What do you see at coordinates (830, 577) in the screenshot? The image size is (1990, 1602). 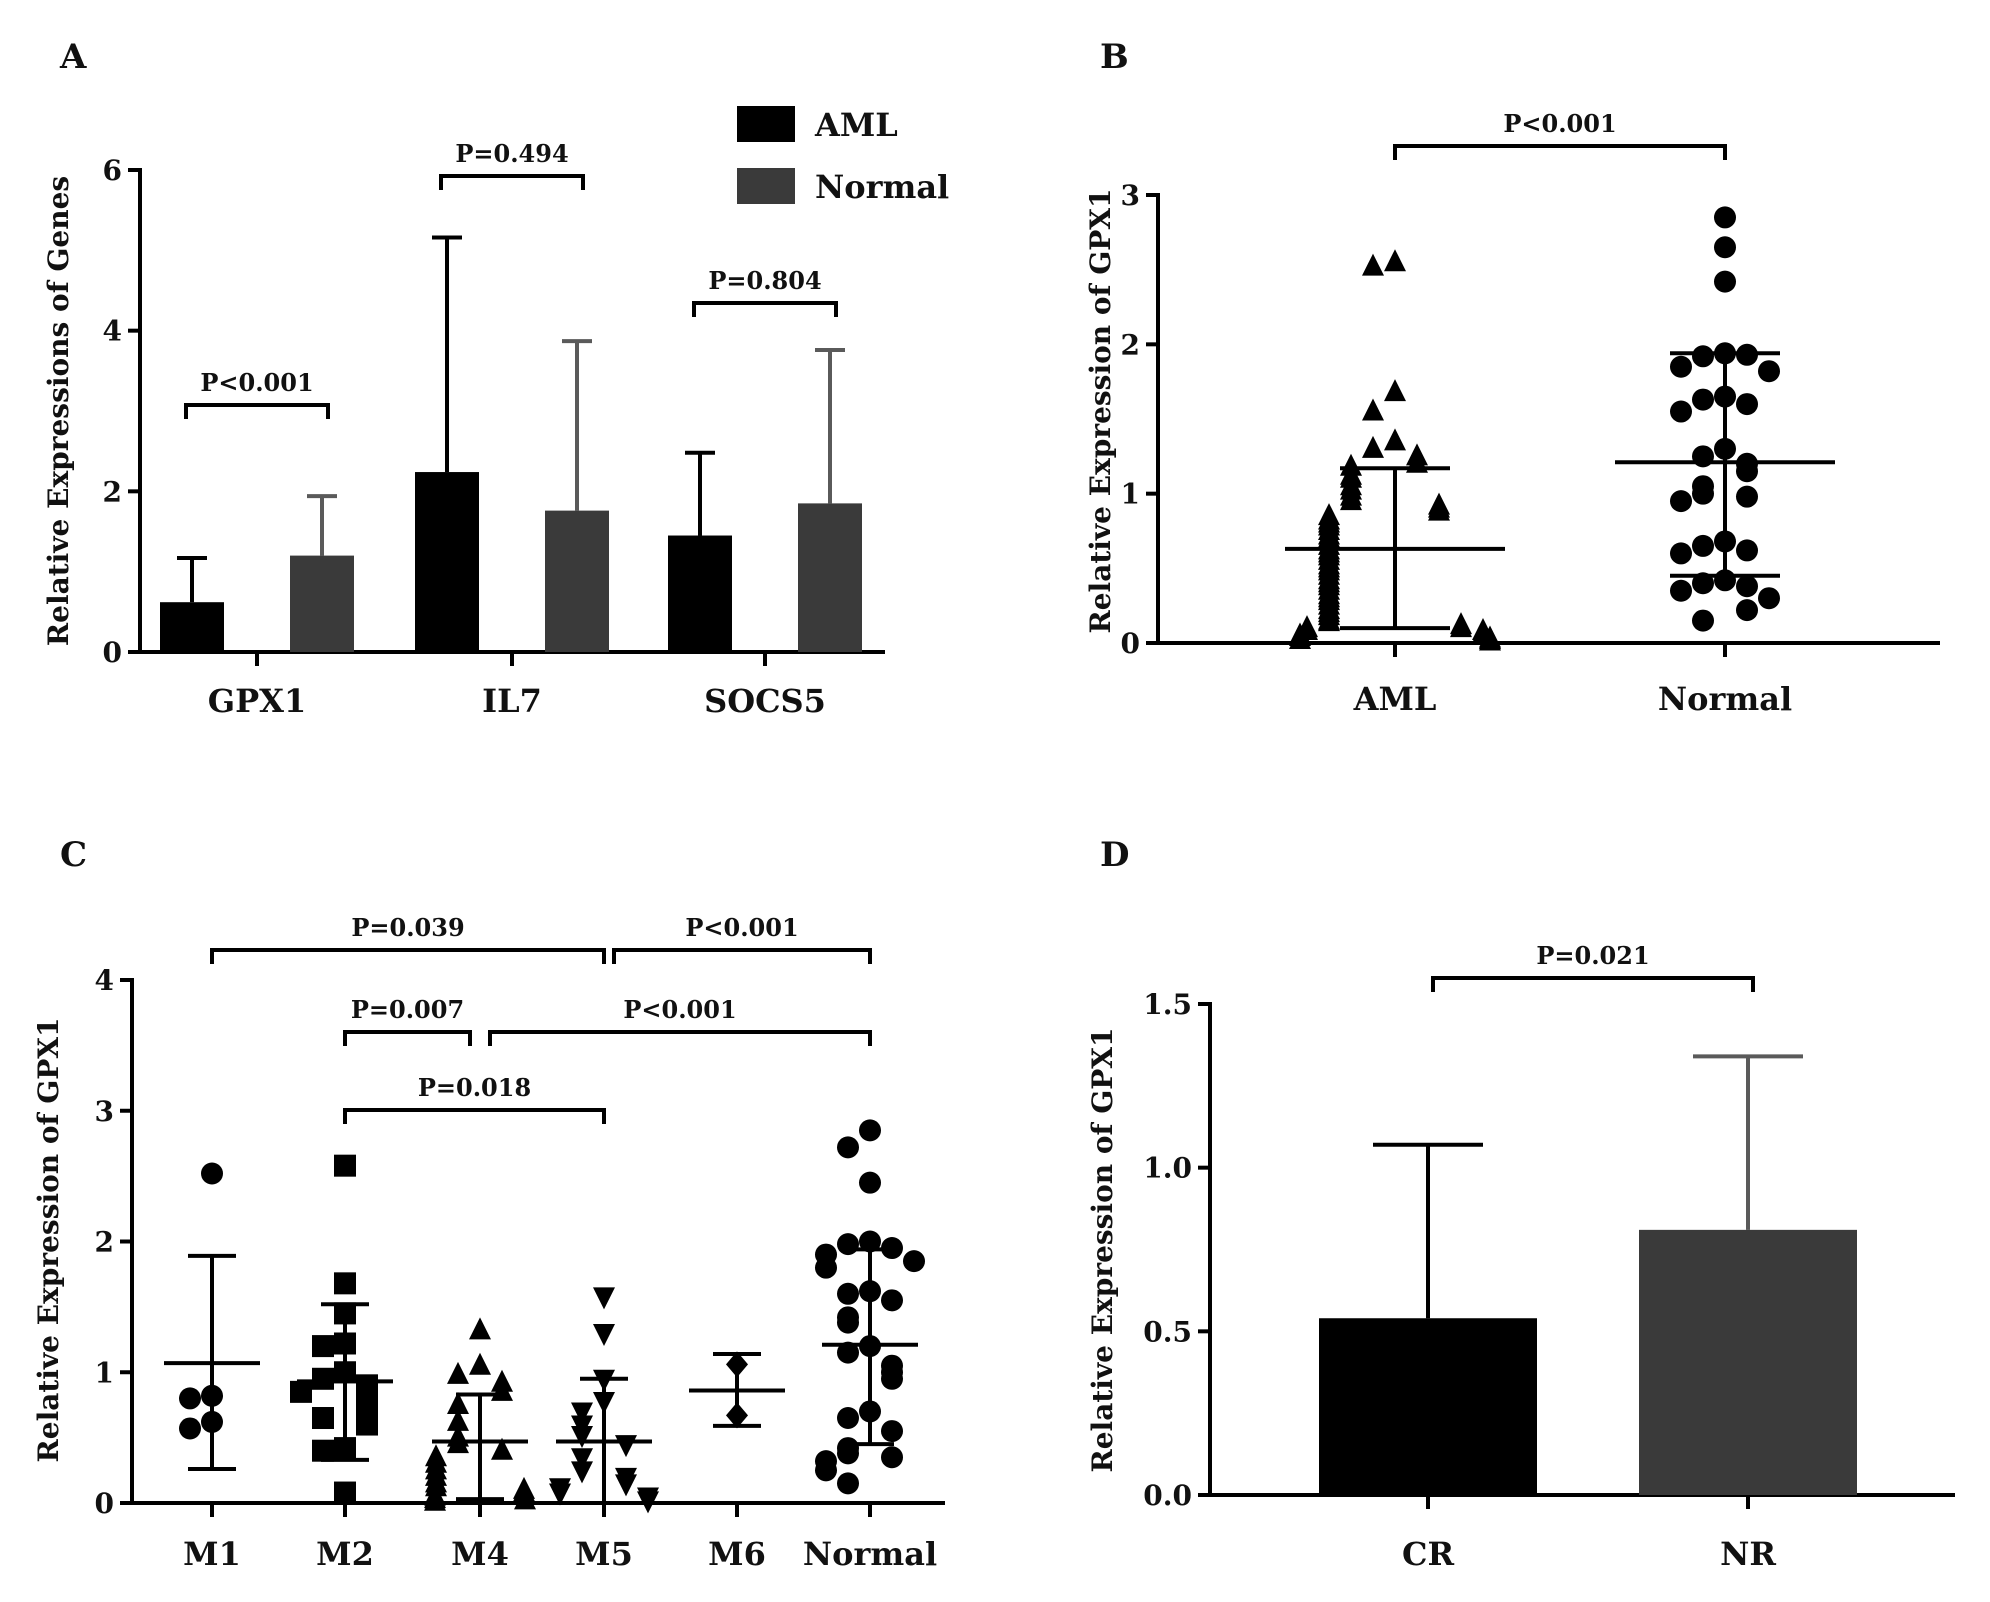 I see `panel-a-bar-normal` at bounding box center [830, 577].